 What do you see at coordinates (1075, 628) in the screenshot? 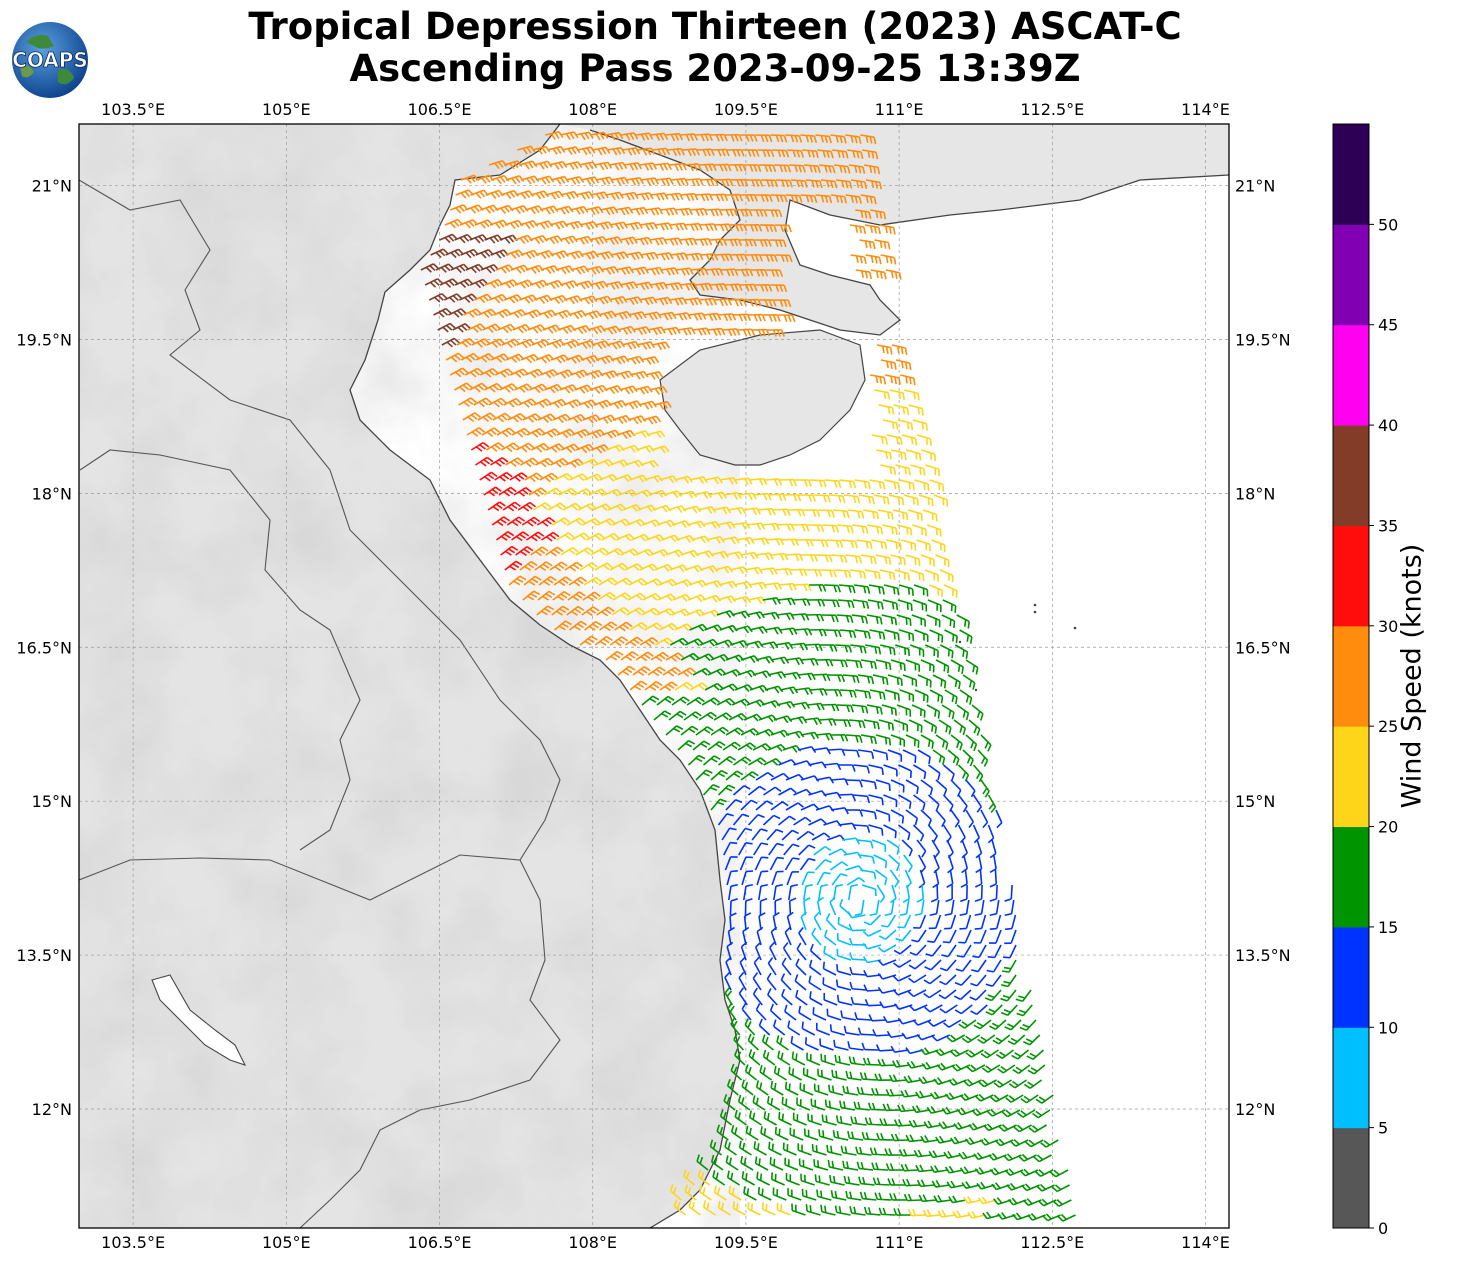
I see `island-dot` at bounding box center [1075, 628].